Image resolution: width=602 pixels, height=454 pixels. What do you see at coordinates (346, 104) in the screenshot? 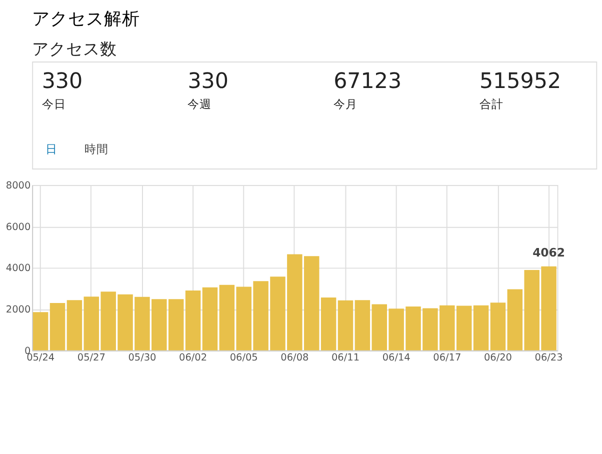
I see `text: 今月` at bounding box center [346, 104].